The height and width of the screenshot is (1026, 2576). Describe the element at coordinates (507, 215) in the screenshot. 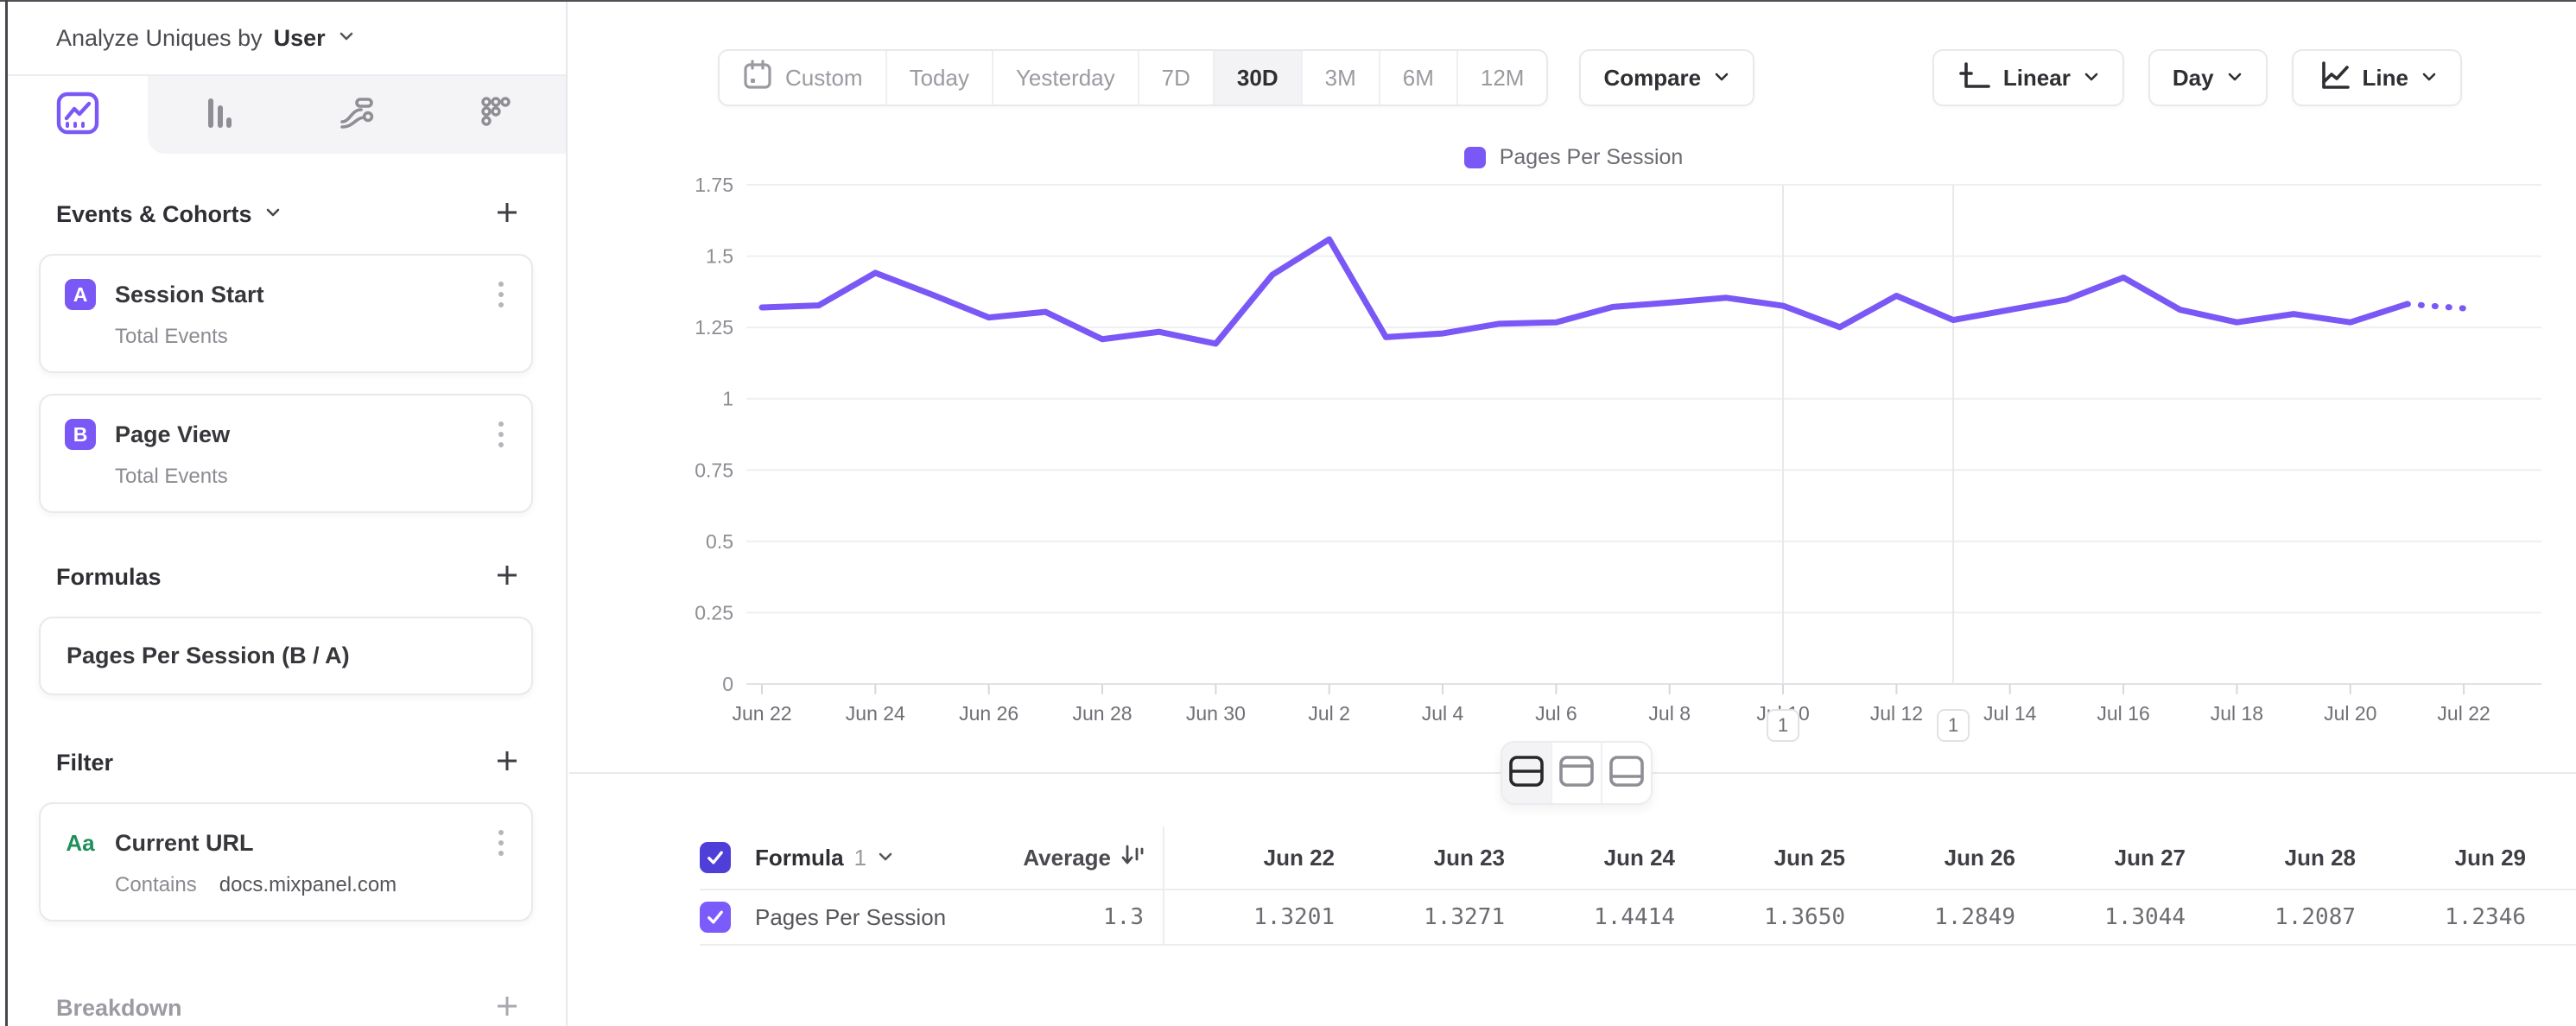

I see `add-event-button` at that location.